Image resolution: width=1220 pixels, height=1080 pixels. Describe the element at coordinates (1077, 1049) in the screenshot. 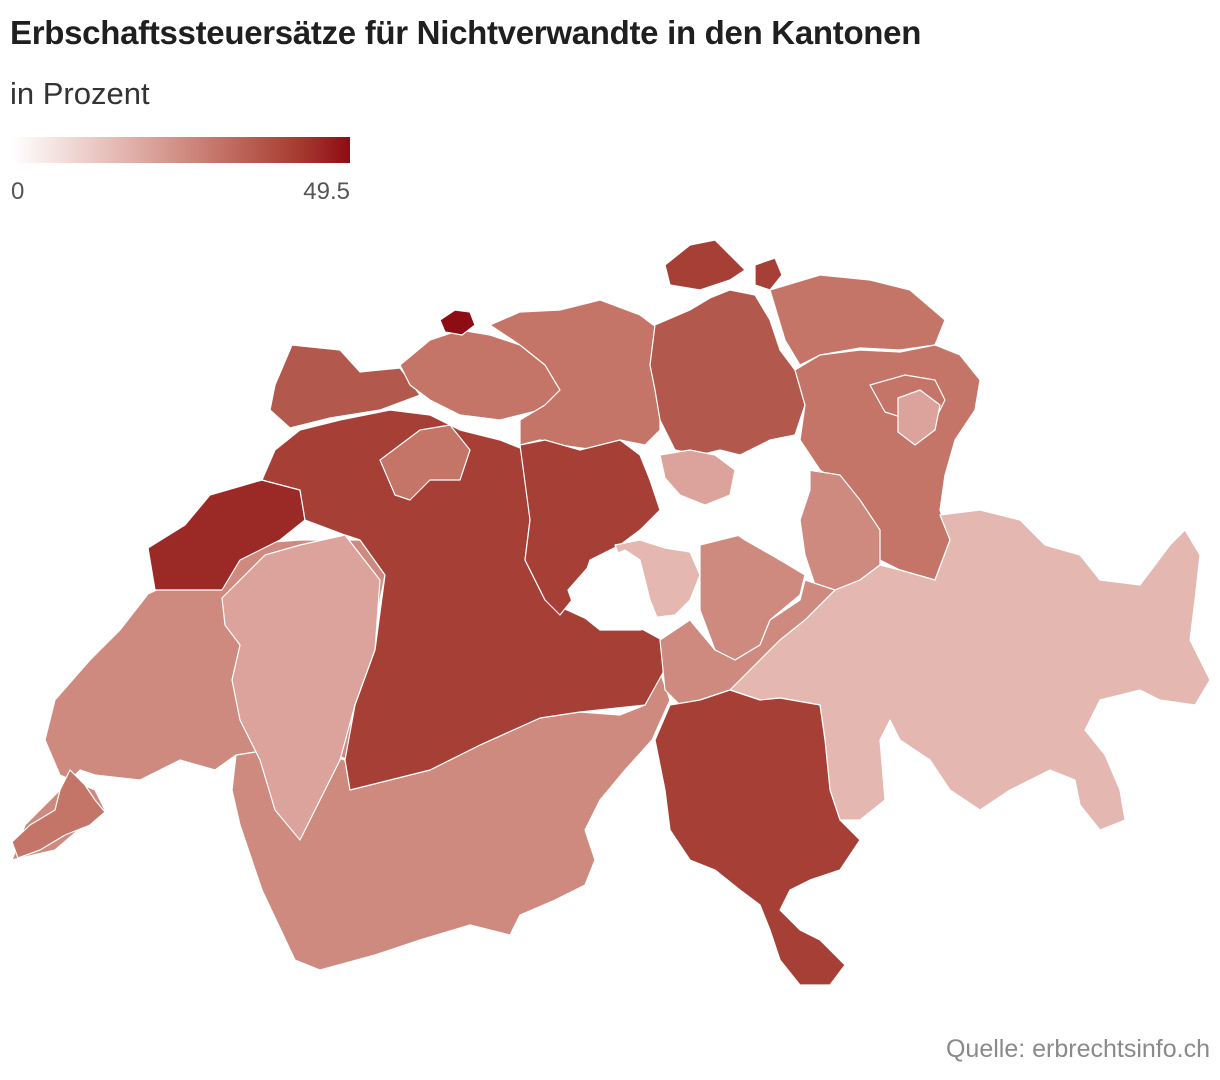

I see `source-note: Quelle: erbrechtsinfo.ch` at that location.